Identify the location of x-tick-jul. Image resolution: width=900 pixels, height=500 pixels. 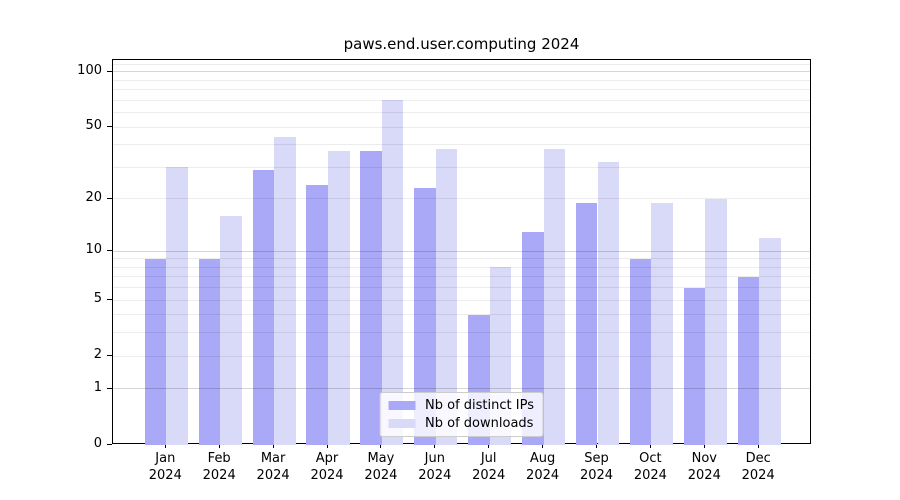
(489, 446).